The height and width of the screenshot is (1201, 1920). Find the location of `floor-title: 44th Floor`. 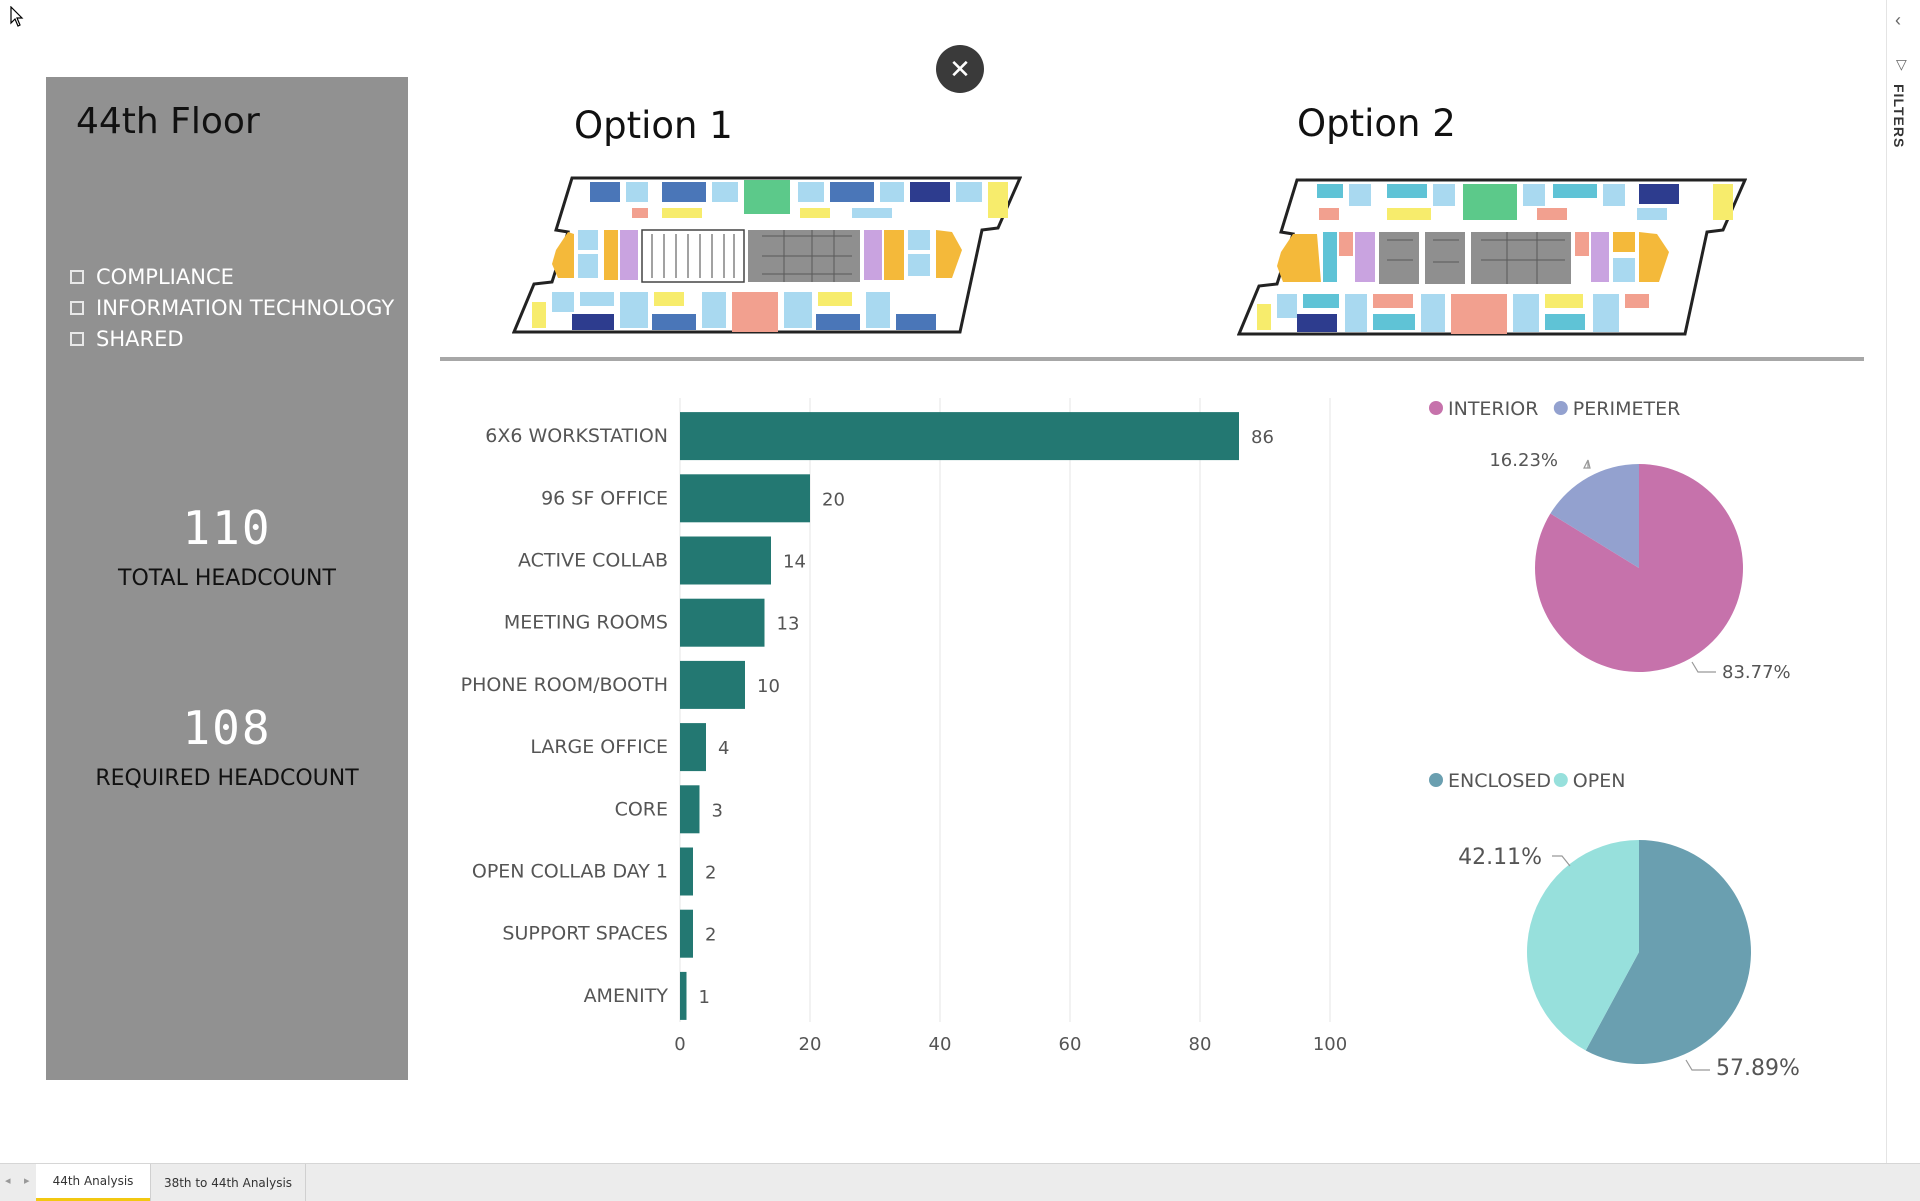

floor-title: 44th Floor is located at coordinates (168, 121).